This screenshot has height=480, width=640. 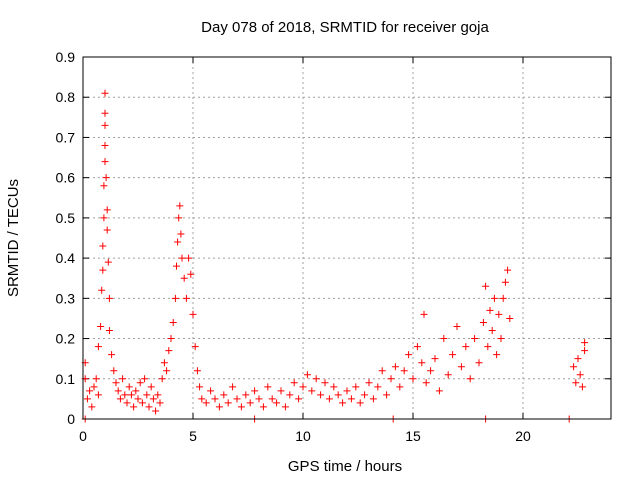 I want to click on x-tick-label: 5, so click(x=193, y=436).